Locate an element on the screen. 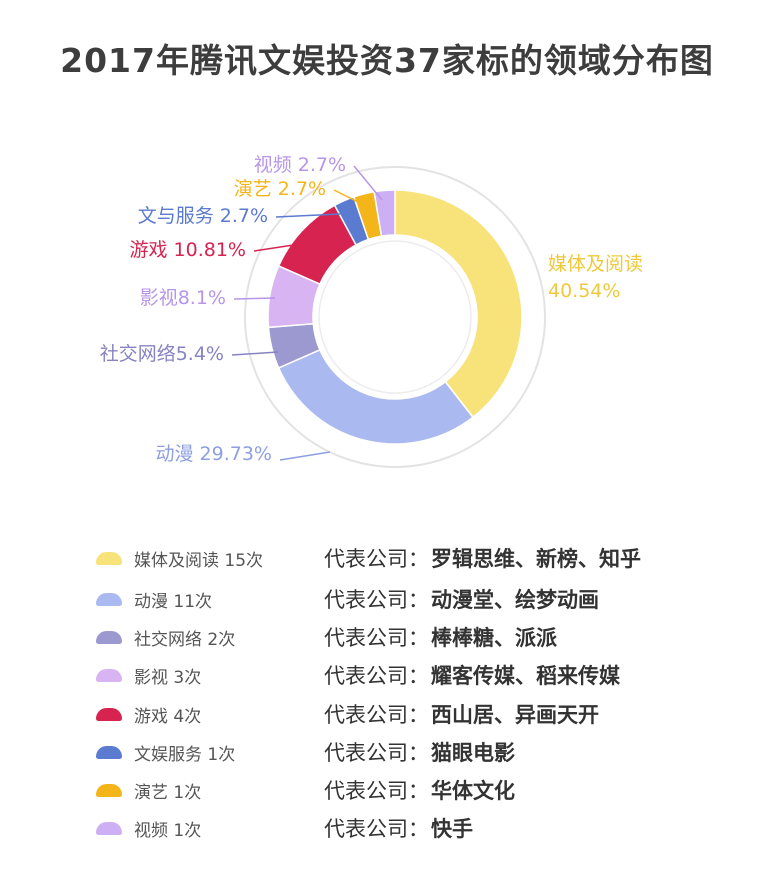  legend-label: 文娱服务 1次 is located at coordinates (185, 754).